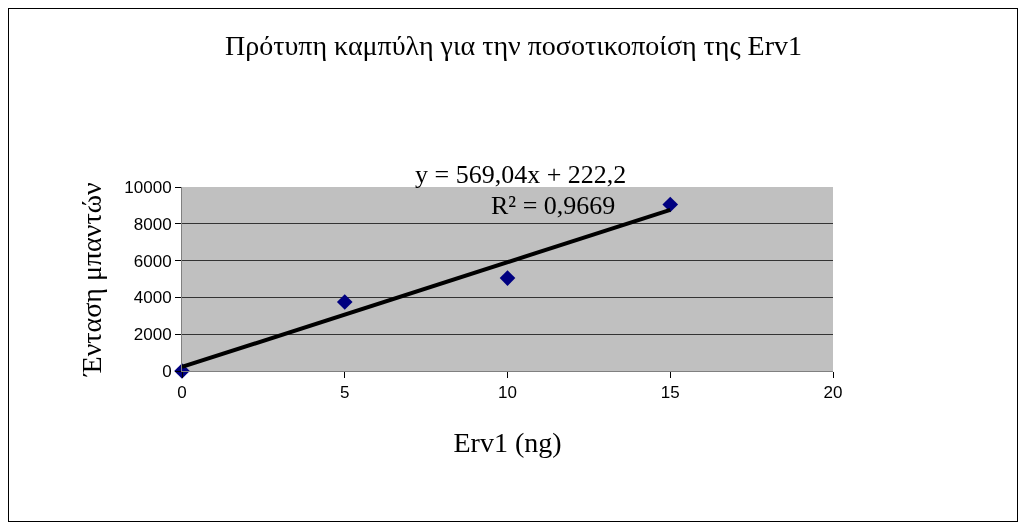  What do you see at coordinates (167, 371) in the screenshot?
I see `y-tick-label: 0` at bounding box center [167, 371].